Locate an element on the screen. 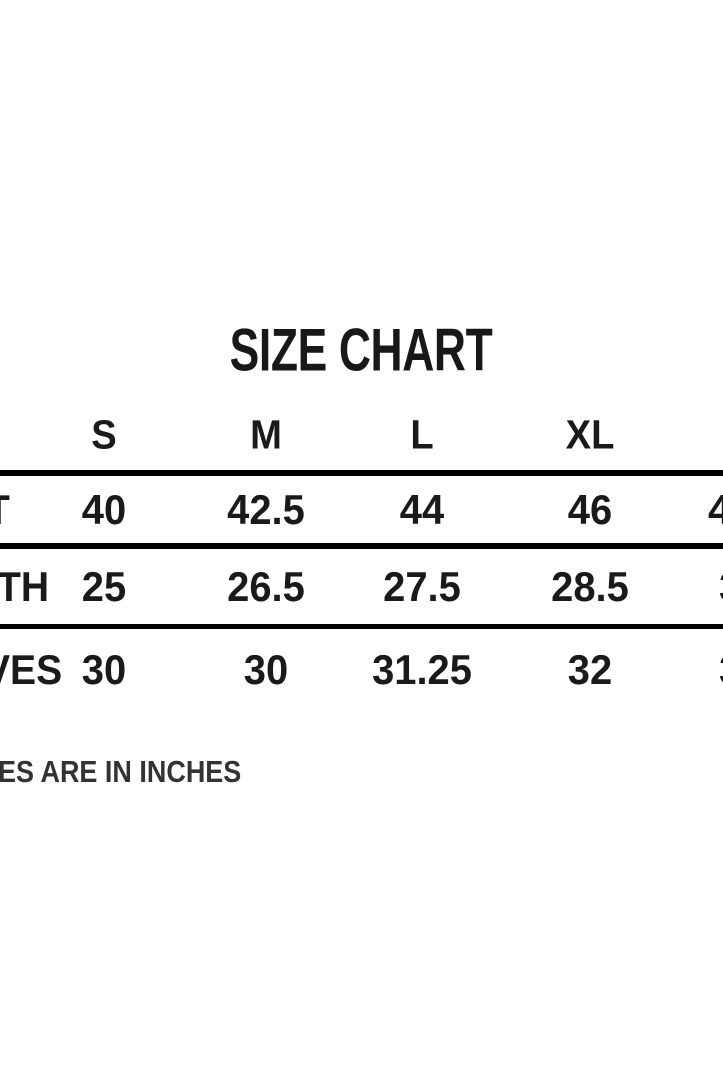 This screenshot has width=723, height=1080. column-header-s: S is located at coordinates (104, 434).